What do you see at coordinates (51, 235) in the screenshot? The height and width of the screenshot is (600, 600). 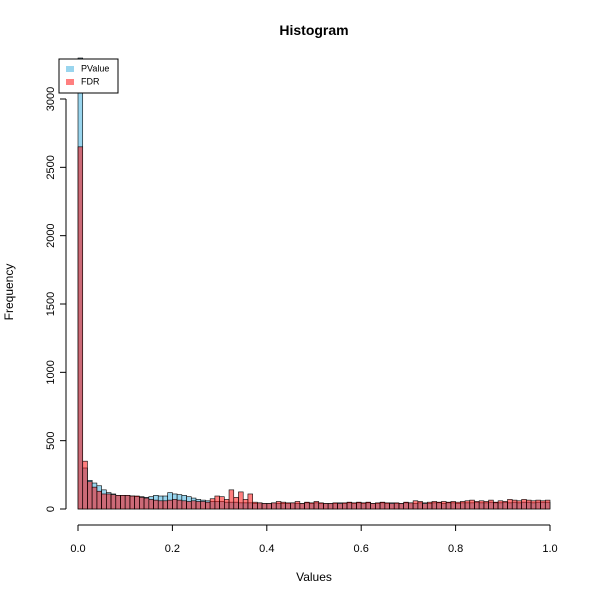 I see `y-tick-label: 2000` at bounding box center [51, 235].